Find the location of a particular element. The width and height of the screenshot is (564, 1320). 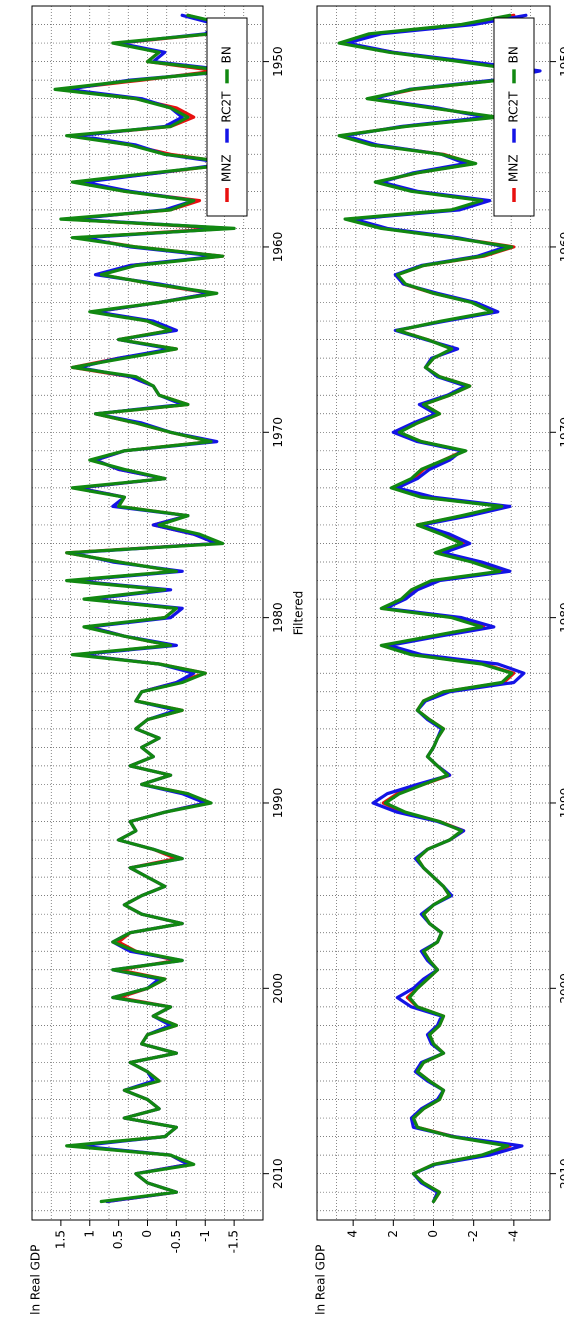

y-tick-label: -1 is located at coordinates (205, 1236).